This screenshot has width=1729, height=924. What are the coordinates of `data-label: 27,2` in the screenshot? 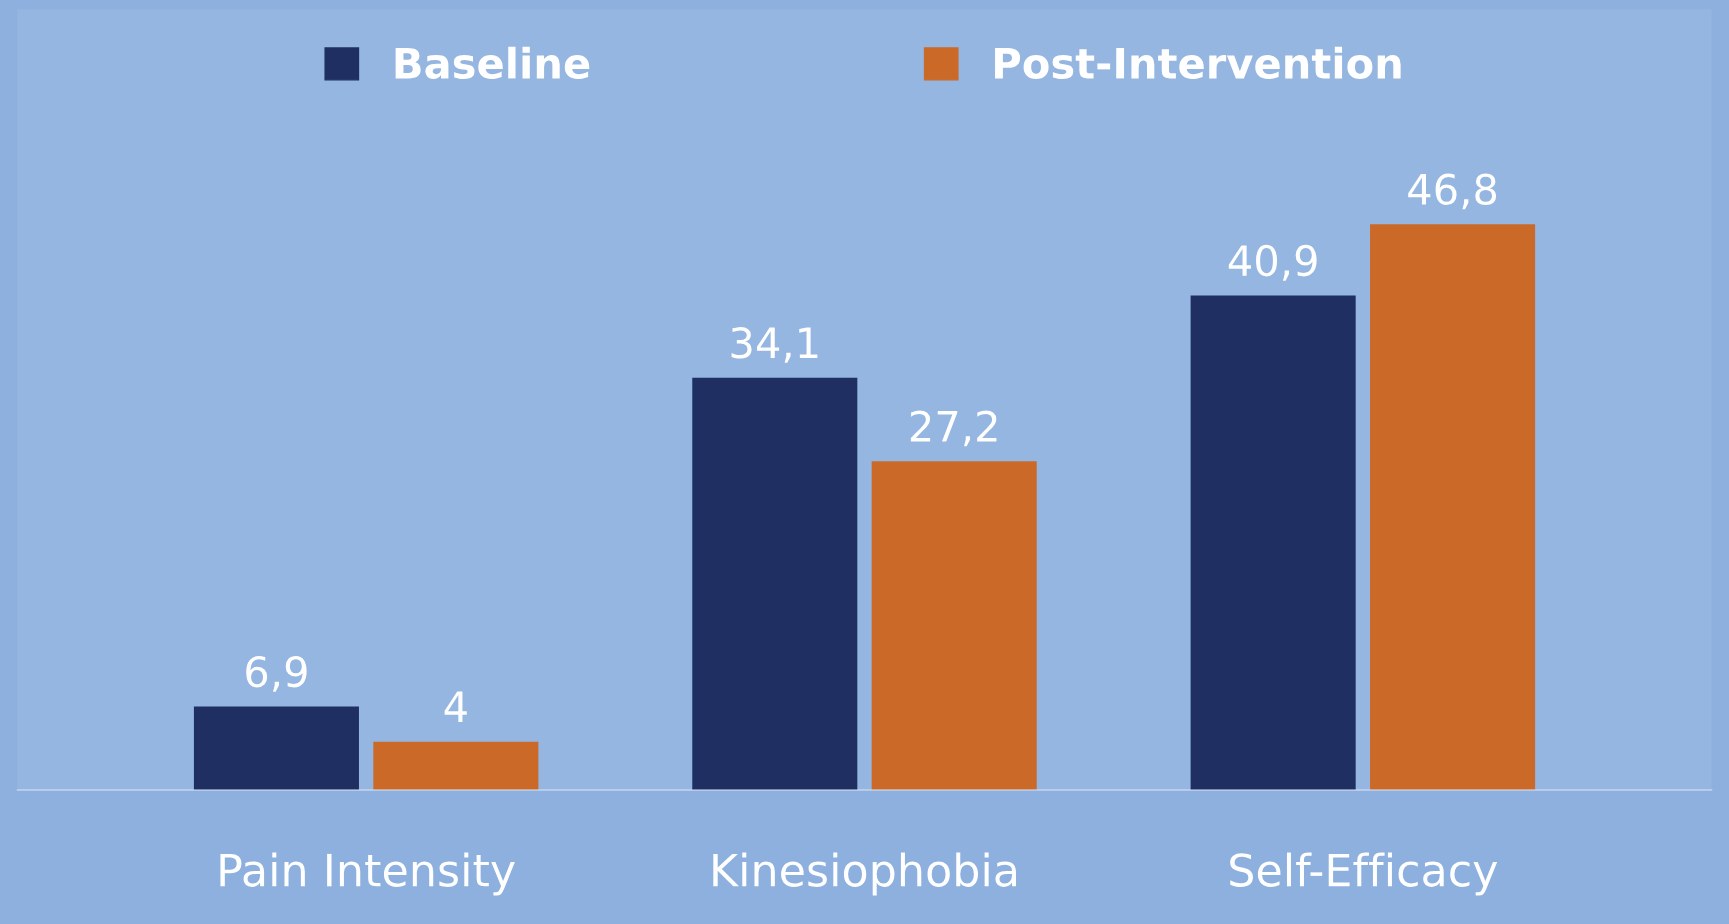 It's located at (953, 428).